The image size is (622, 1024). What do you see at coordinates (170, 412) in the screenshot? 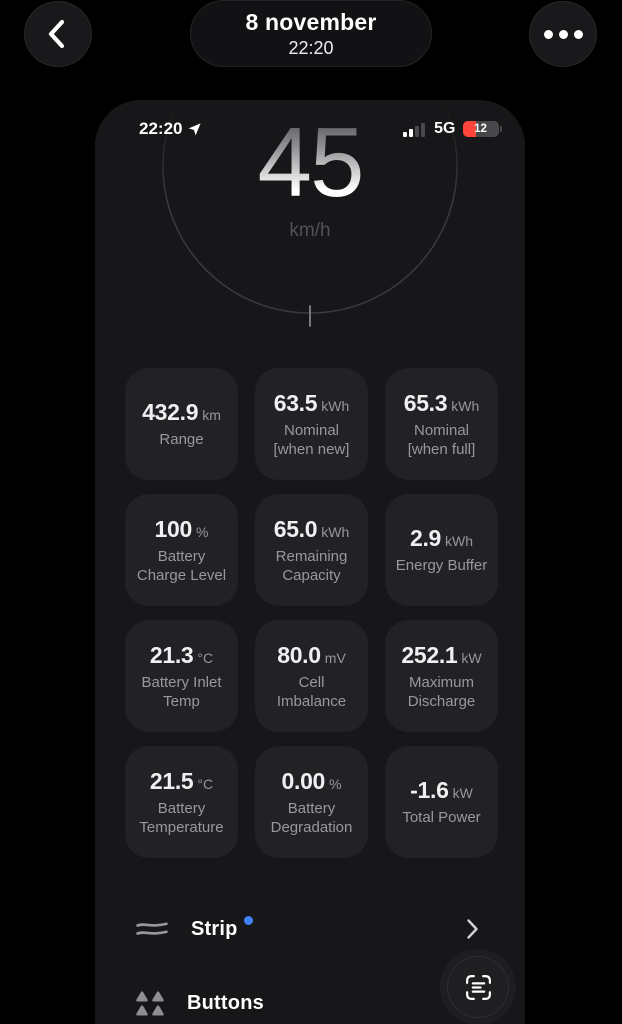
I see `metric-value: 432.9` at bounding box center [170, 412].